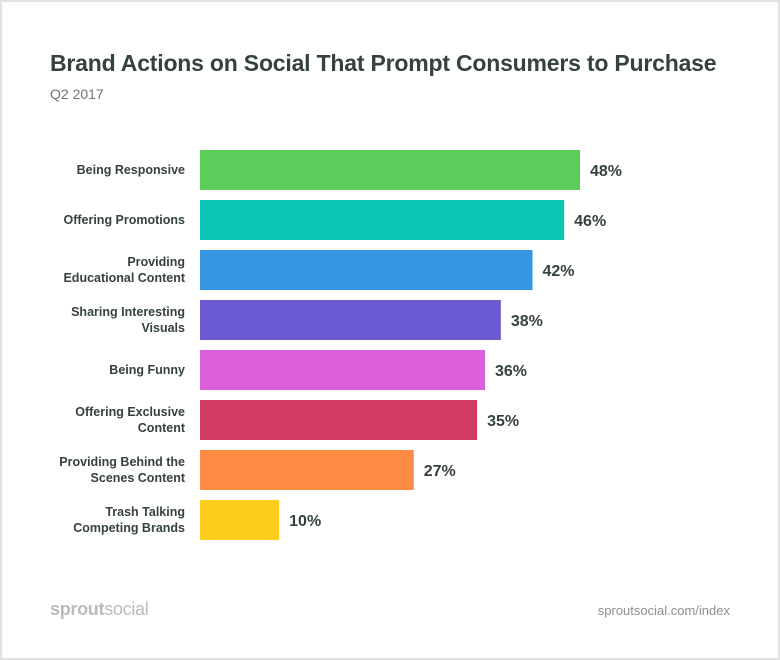 The image size is (780, 660). What do you see at coordinates (163, 328) in the screenshot?
I see `category-label: Visuals` at bounding box center [163, 328].